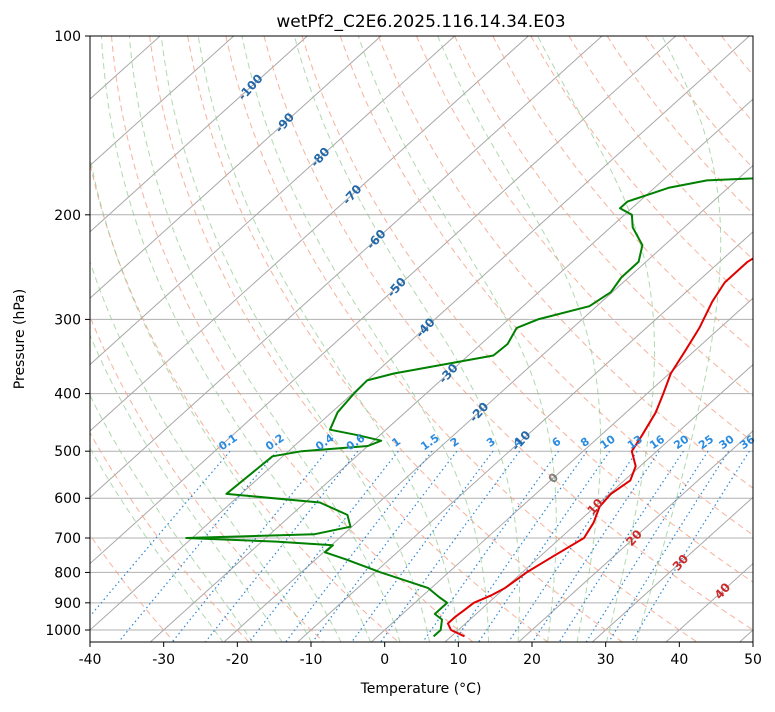 The image size is (775, 712). Describe the element at coordinates (458, 660) in the screenshot. I see `x-tick-label: 10` at that location.